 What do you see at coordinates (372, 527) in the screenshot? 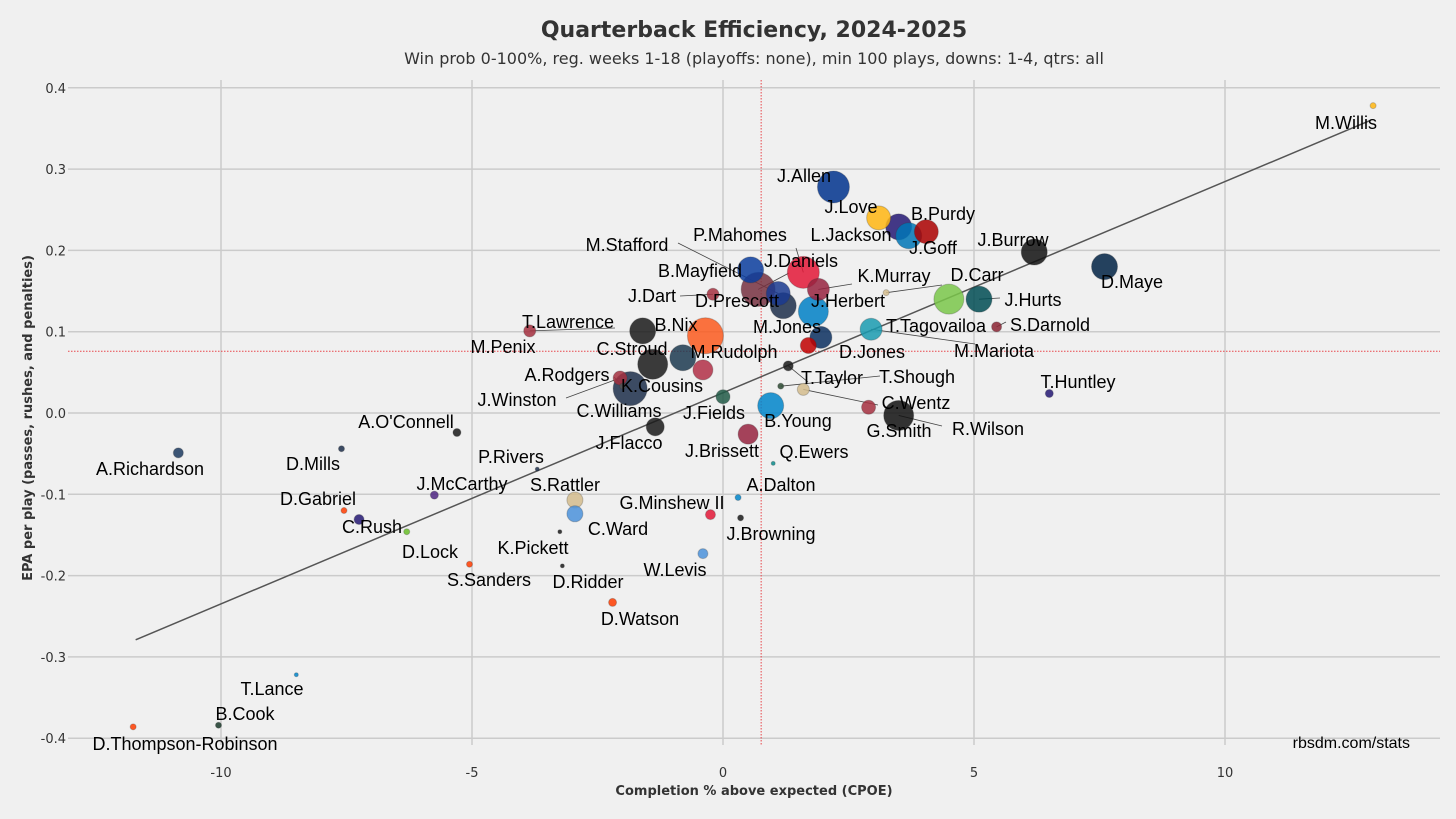
I see `label-c-rush: C.Rush` at bounding box center [372, 527].